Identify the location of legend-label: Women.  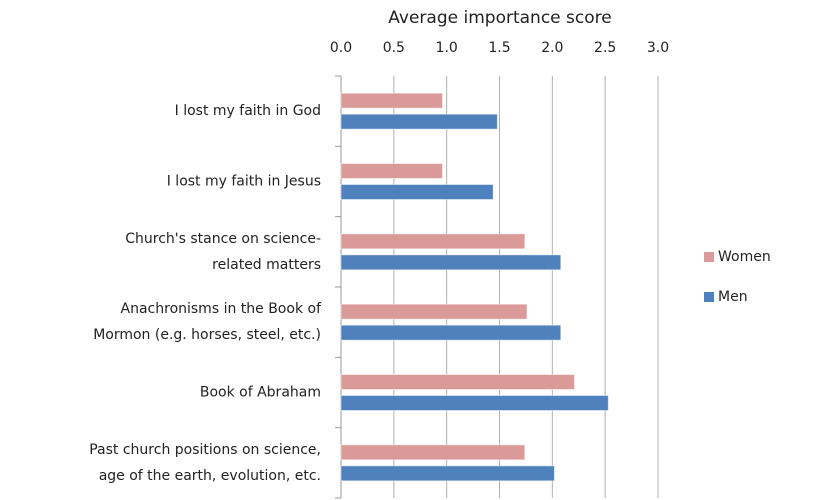
(744, 257).